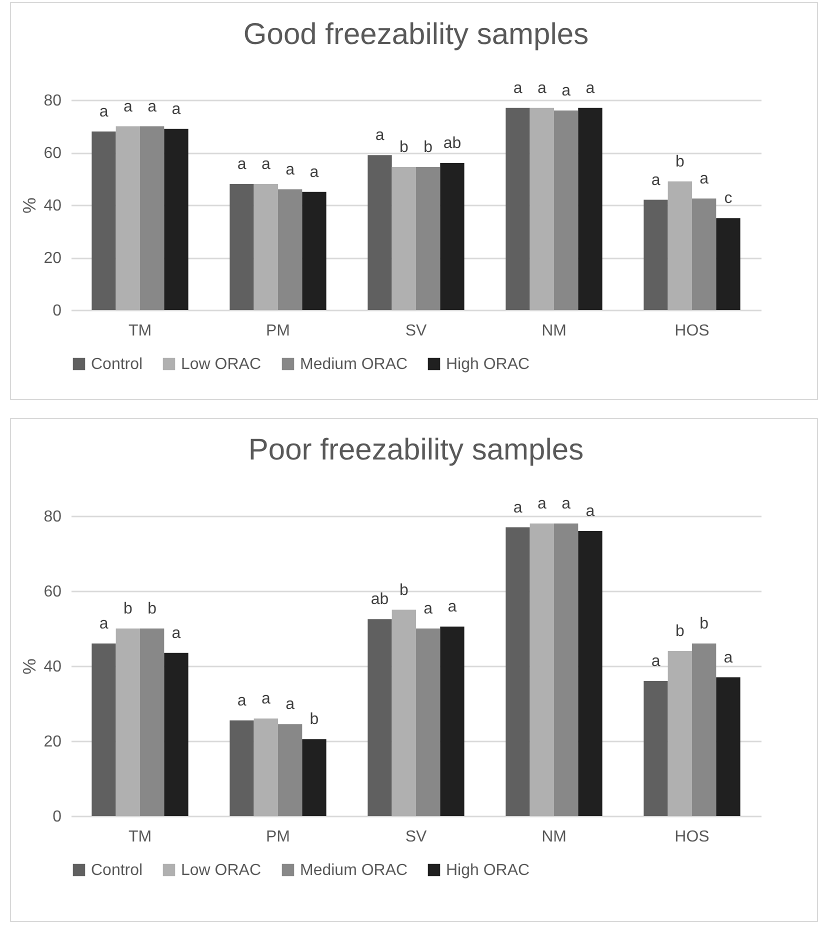 The width and height of the screenshot is (826, 932). Describe the element at coordinates (416, 34) in the screenshot. I see `chart-title: Good freezability samples` at that location.